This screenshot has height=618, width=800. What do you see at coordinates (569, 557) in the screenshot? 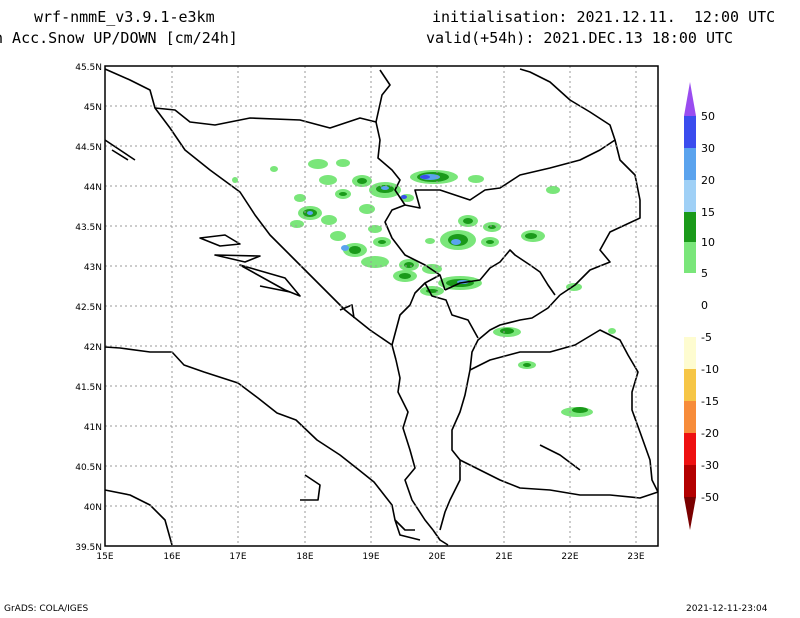
I see `lon-label: 22E` at bounding box center [569, 557].